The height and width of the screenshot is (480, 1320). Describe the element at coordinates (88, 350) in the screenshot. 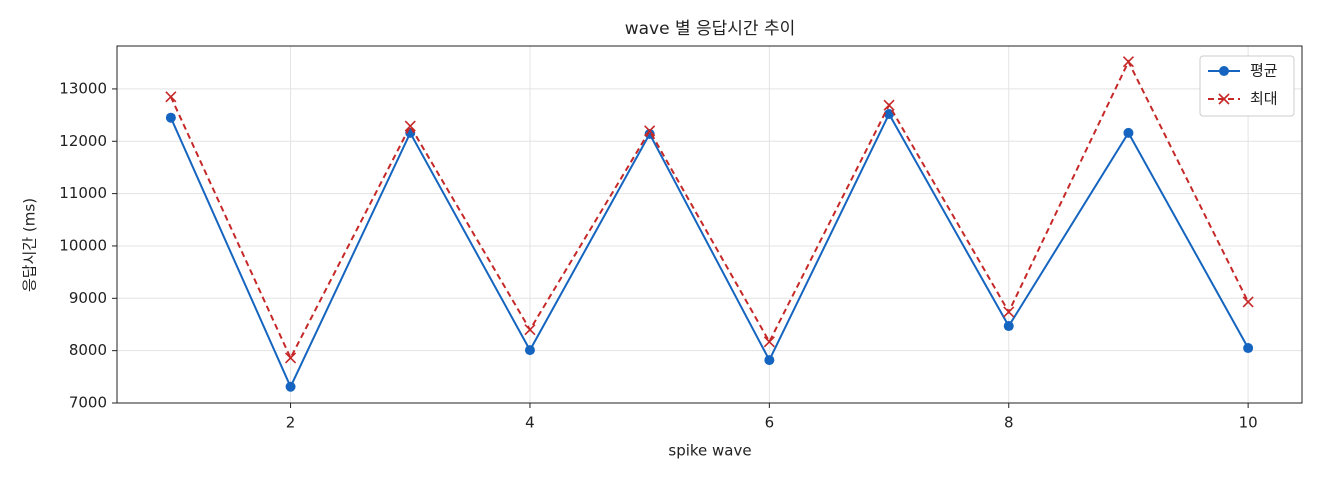

I see `y-tick-label: 8000` at that location.